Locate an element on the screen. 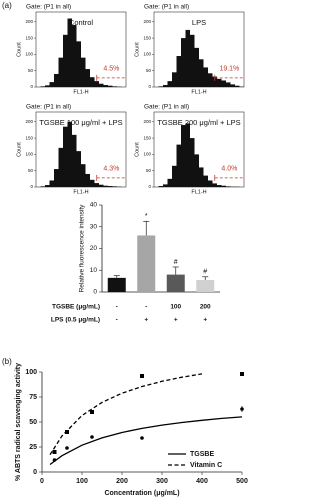 The height and width of the screenshot is (500, 320). y-tick-label: 40 is located at coordinates (94, 205).